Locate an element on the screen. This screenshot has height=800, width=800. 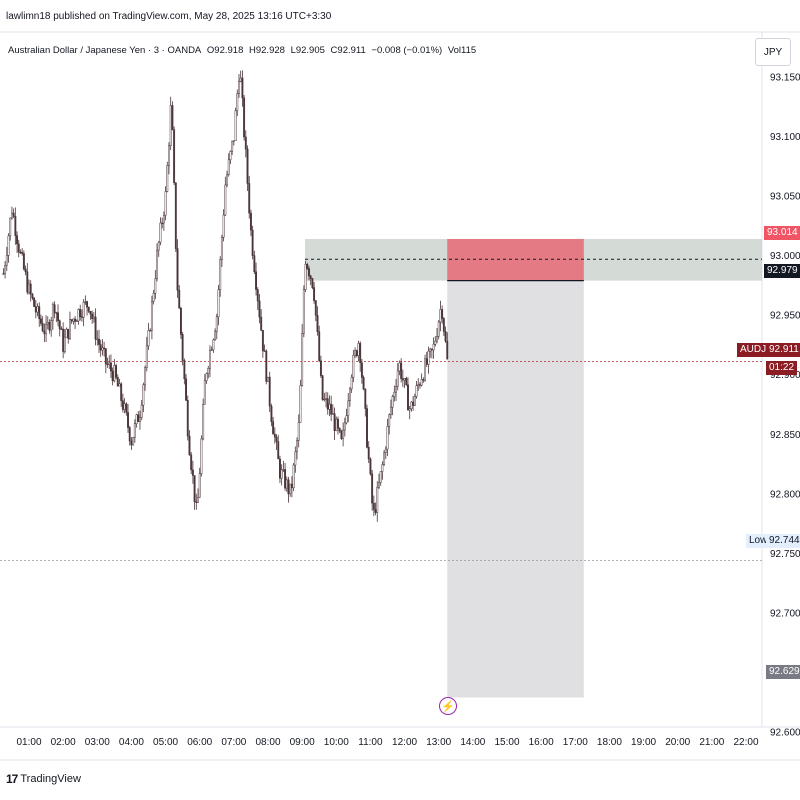
x-tick-label: 02:00 is located at coordinates (63, 742).